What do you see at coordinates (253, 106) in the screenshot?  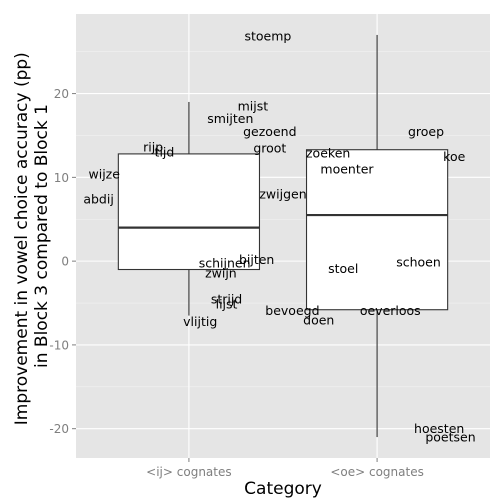 I see `word-label: mijst` at bounding box center [253, 106].